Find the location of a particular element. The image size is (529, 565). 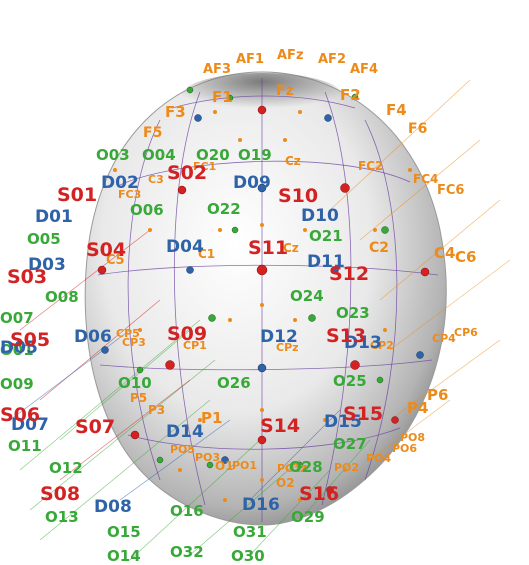

eeg-label: CP1 is located at coordinates (195, 345).